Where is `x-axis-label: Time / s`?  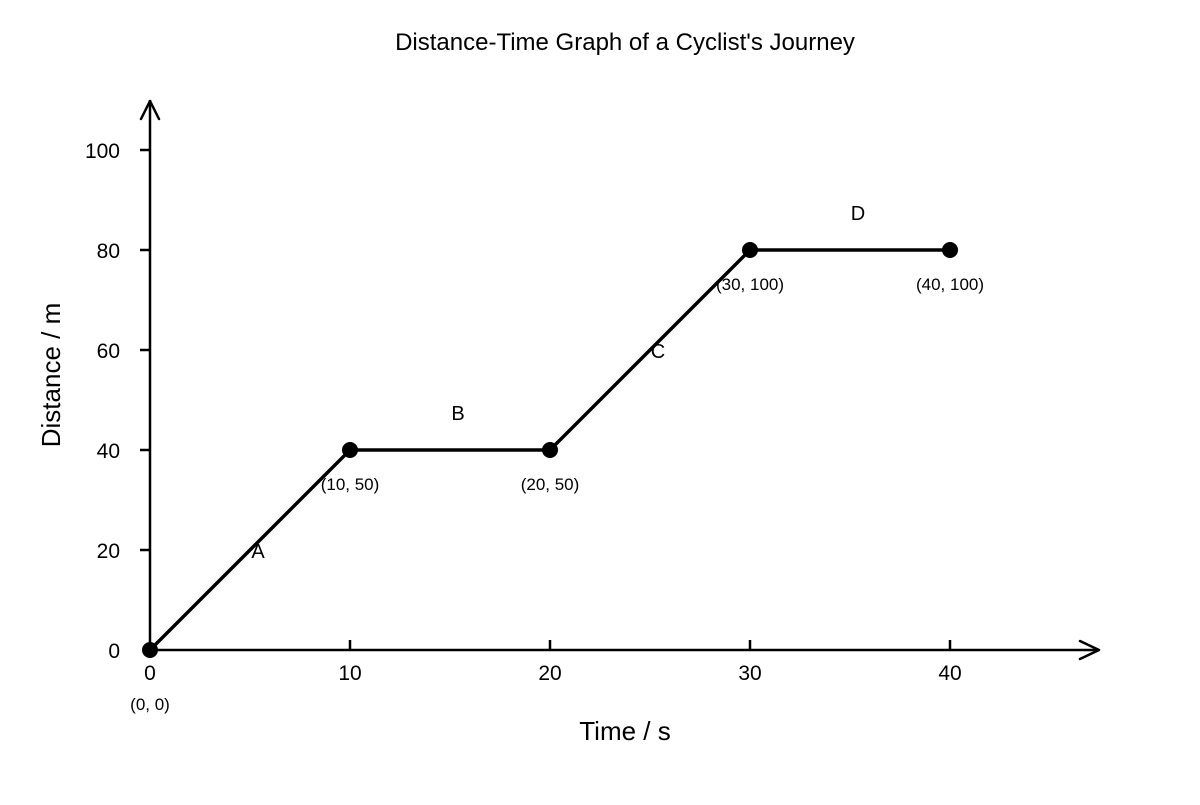
x-axis-label: Time / s is located at coordinates (624, 731).